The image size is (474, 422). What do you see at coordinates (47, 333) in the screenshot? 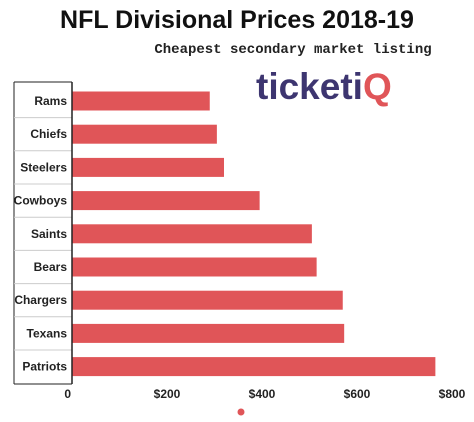
I see `category-label-texans: Texans` at bounding box center [47, 333].